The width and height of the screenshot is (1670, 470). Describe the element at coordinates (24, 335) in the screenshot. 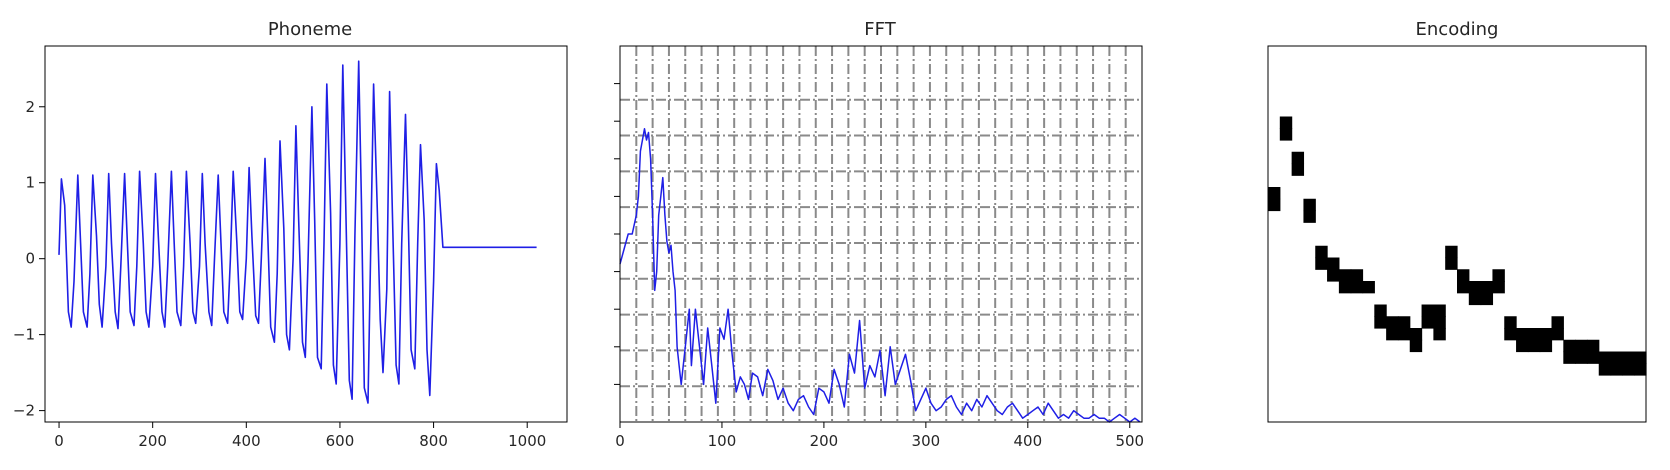

I see `phoneme-y-tick-label: −1` at that location.